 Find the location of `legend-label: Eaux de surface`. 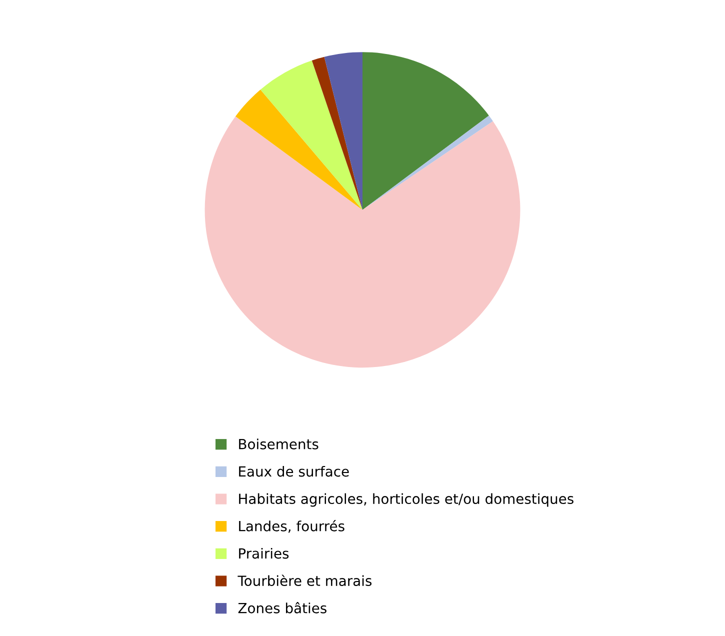

legend-label: Eaux de surface is located at coordinates (294, 471).